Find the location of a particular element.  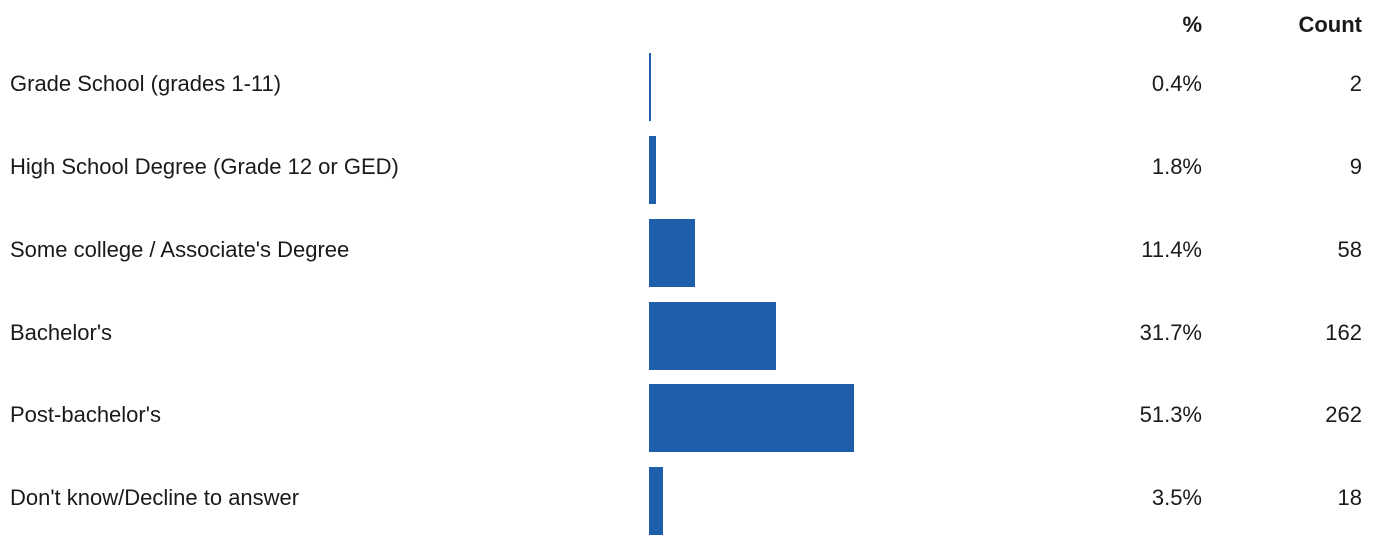

category-label: Some college / Associate's Degree is located at coordinates (180, 249).